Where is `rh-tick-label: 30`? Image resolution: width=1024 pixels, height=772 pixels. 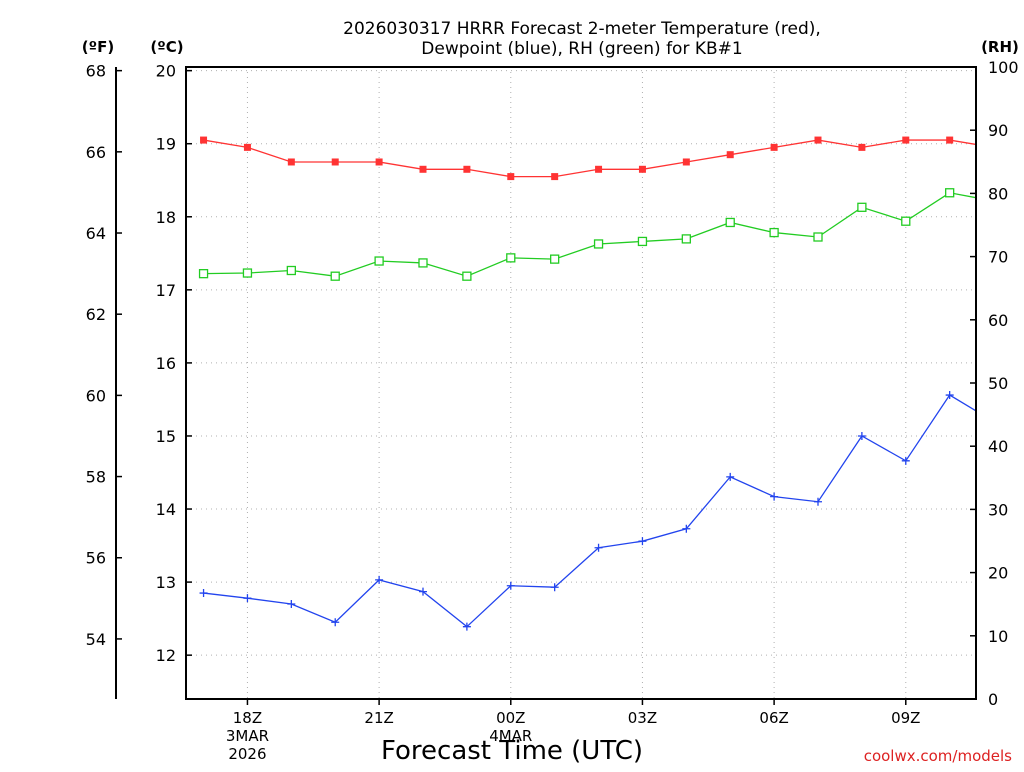 rh-tick-label: 30 is located at coordinates (998, 509).